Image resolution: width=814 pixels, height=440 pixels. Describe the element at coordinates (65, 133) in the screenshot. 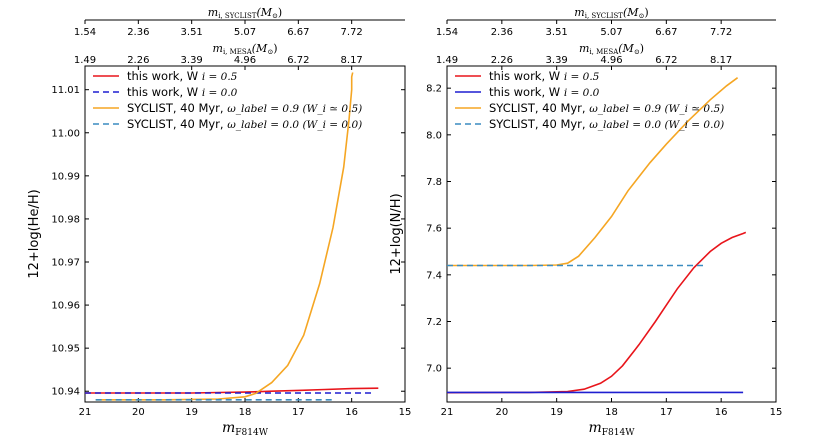

I see `y-tick-label: 11.00` at that location.